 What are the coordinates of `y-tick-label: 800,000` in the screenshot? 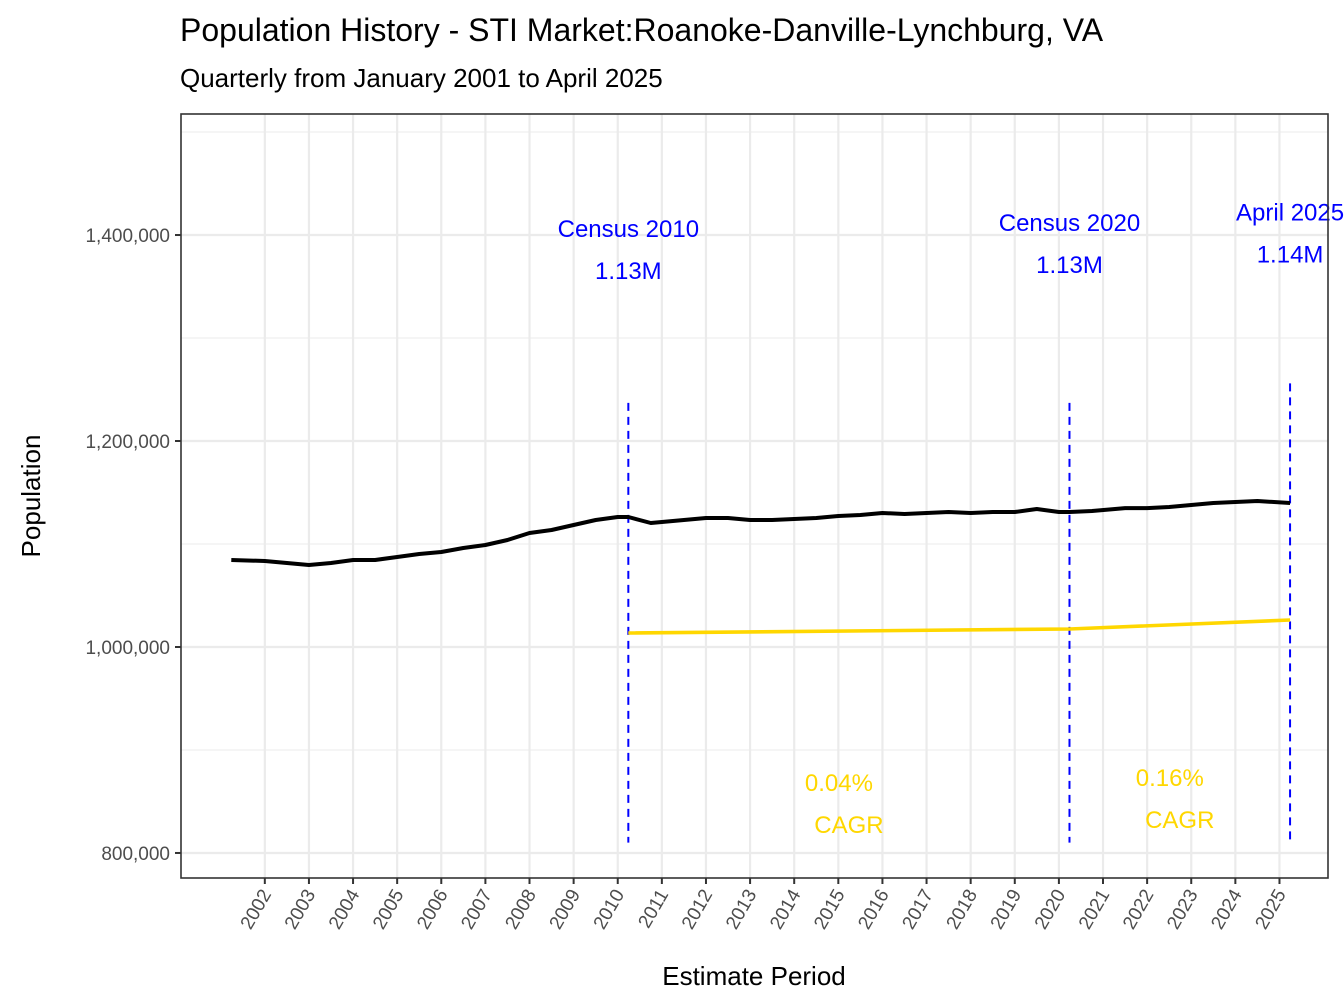 It's located at (135, 854).